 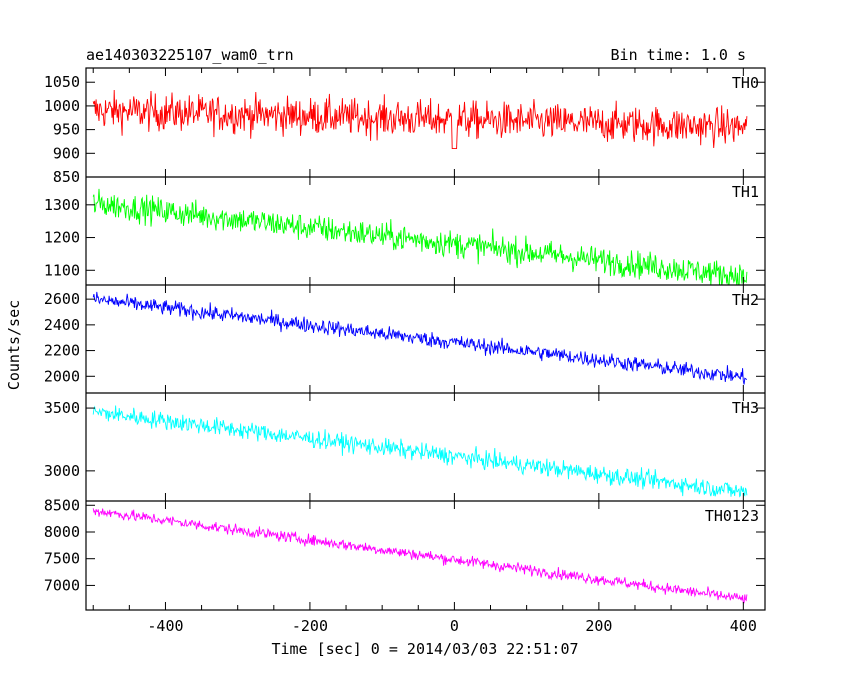 I want to click on series-line-th2, so click(x=420, y=338).